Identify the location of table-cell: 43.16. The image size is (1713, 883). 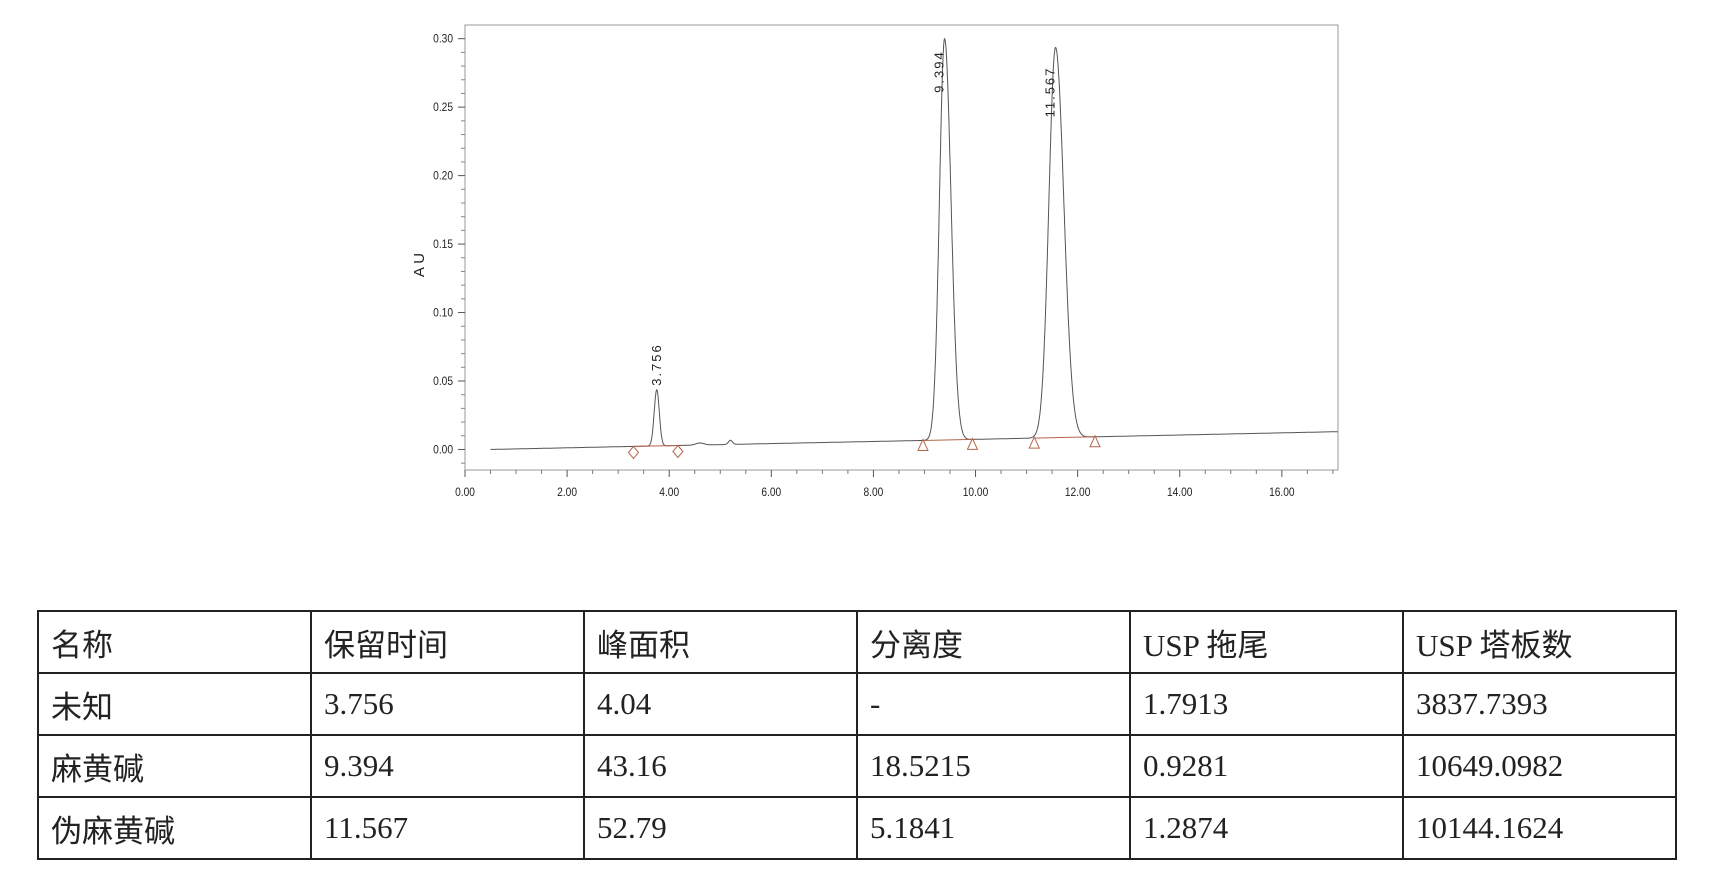
(720, 766).